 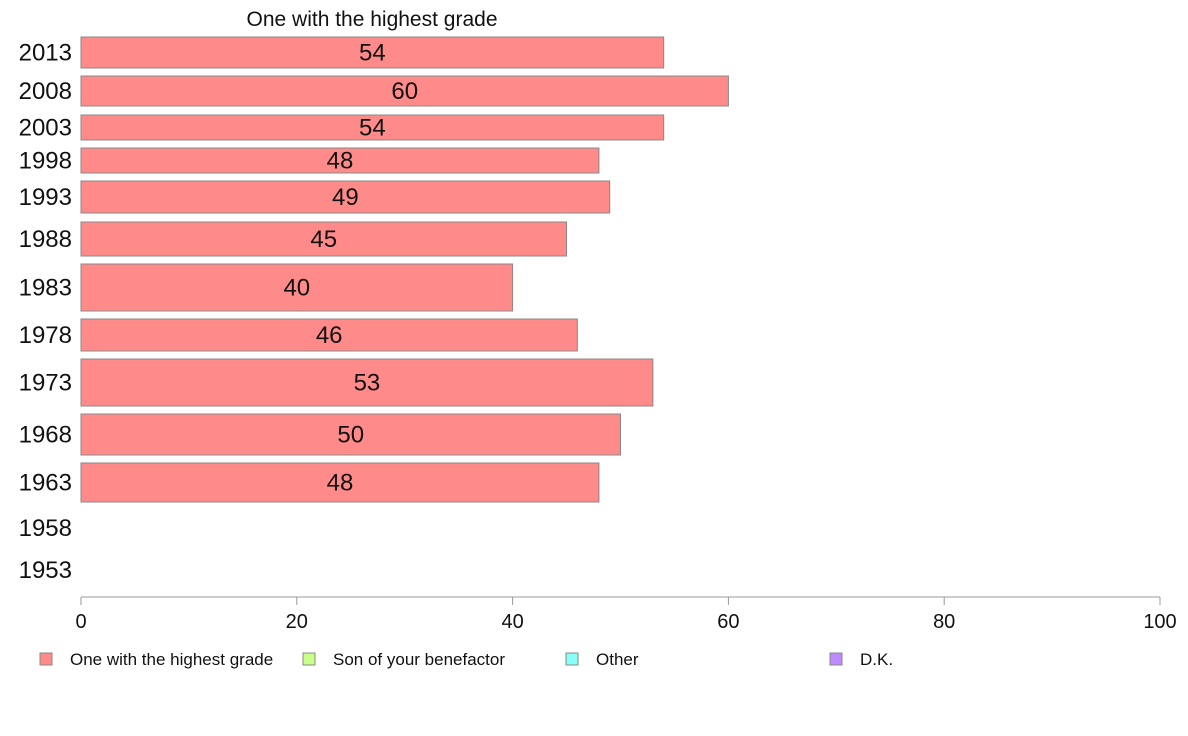 What do you see at coordinates (1159, 622) in the screenshot?
I see `x-tick-label: 100` at bounding box center [1159, 622].